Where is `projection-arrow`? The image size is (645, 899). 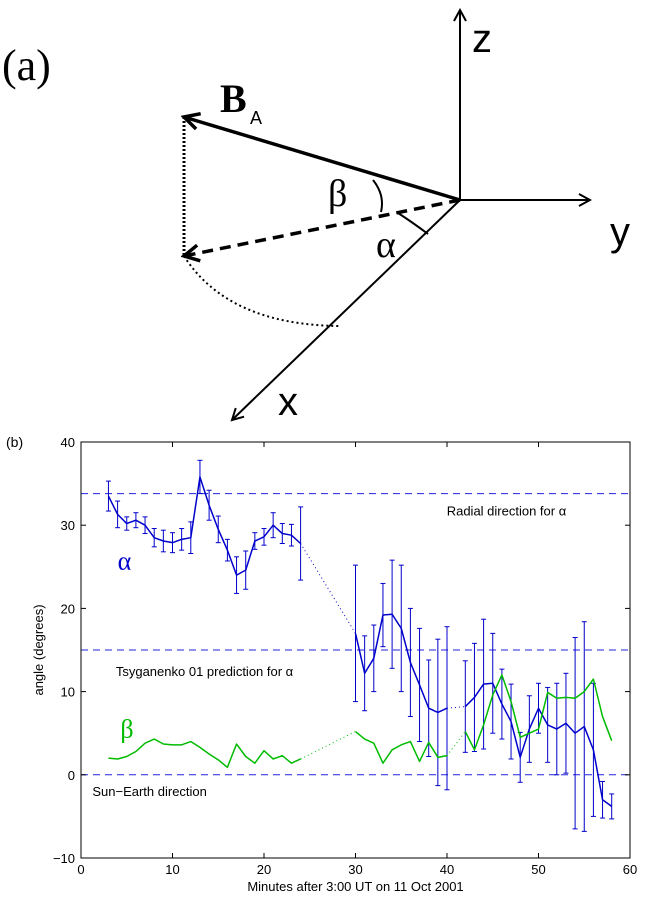 projection-arrow is located at coordinates (322, 227).